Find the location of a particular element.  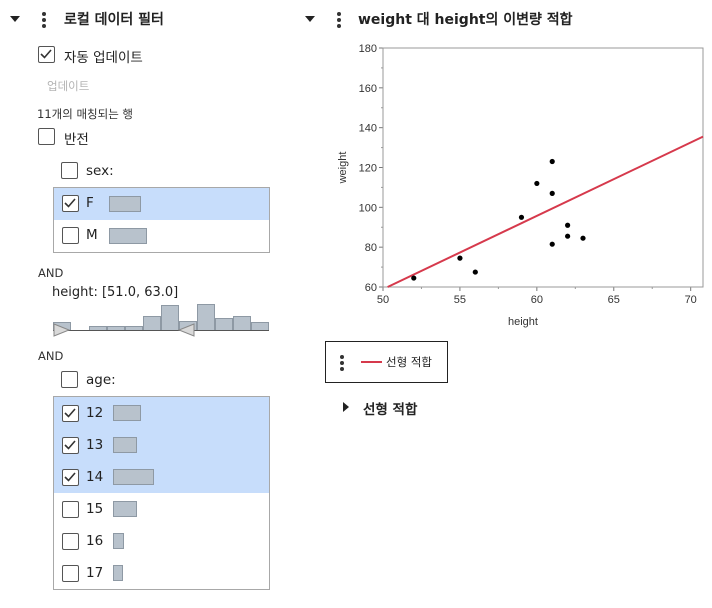

list-item-age-15: 15 is located at coordinates (161, 509).